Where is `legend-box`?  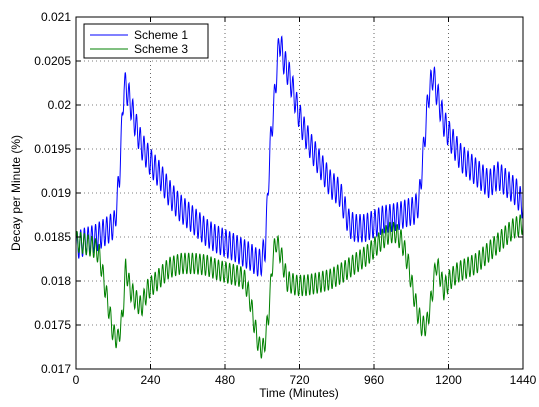
legend-box is located at coordinates (146, 41).